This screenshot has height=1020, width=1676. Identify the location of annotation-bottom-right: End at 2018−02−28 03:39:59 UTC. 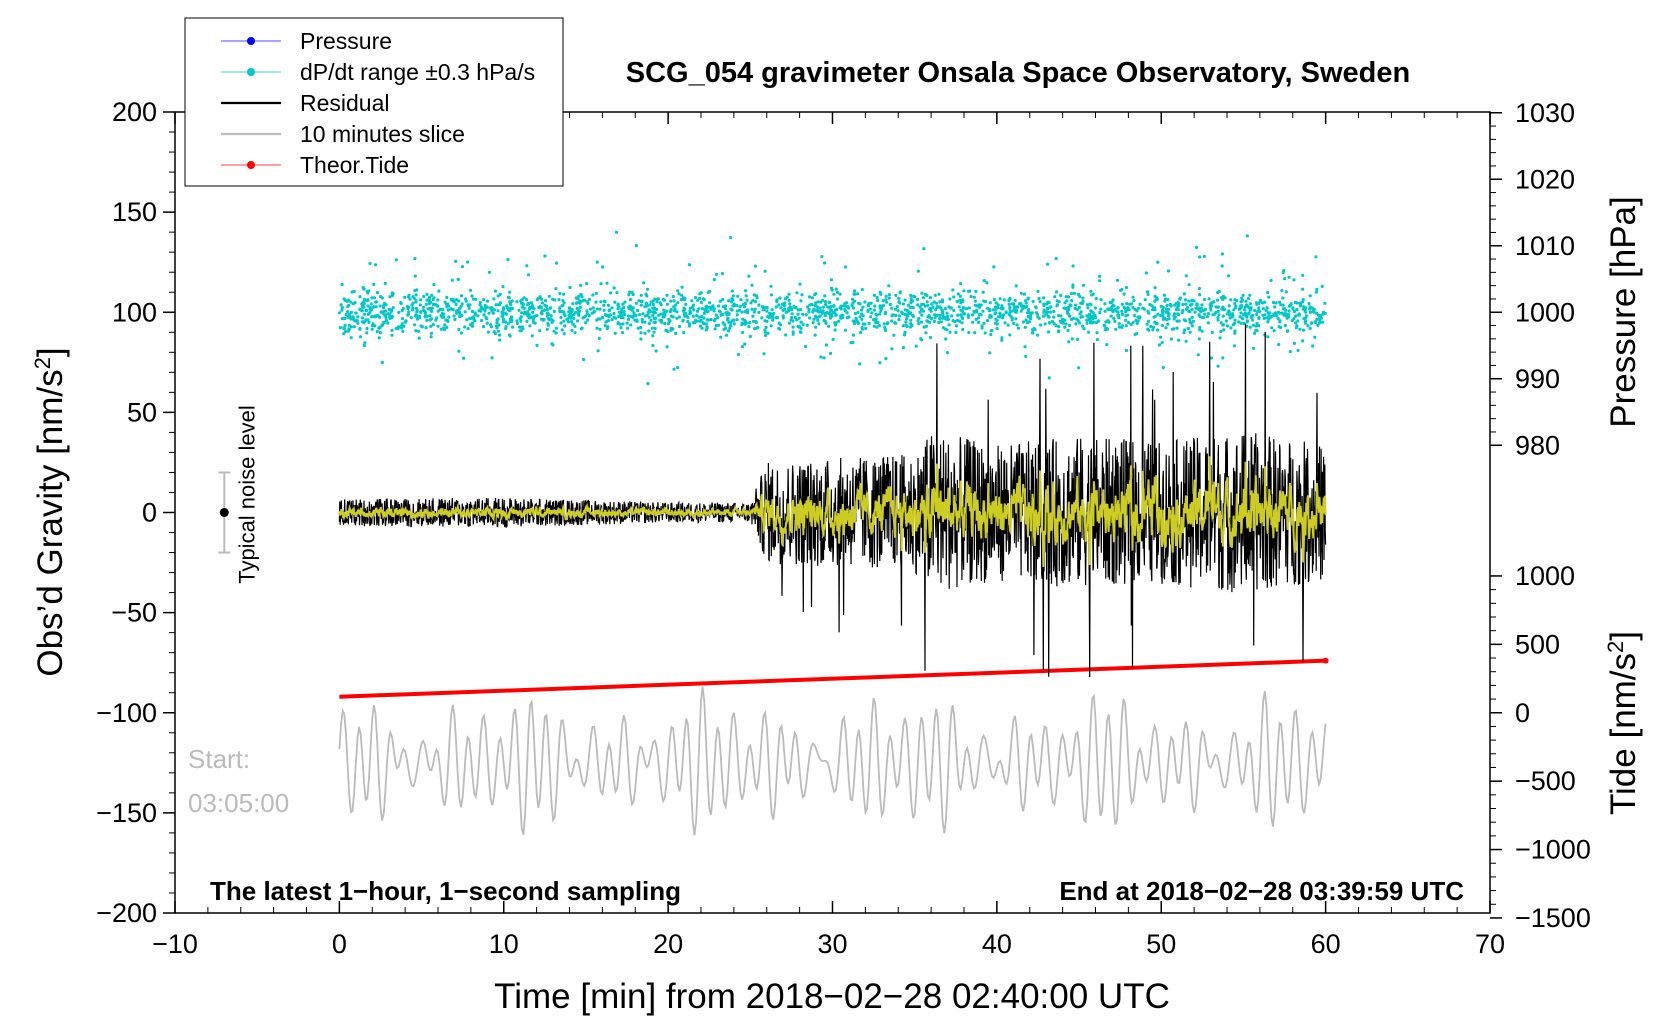
(1261, 891).